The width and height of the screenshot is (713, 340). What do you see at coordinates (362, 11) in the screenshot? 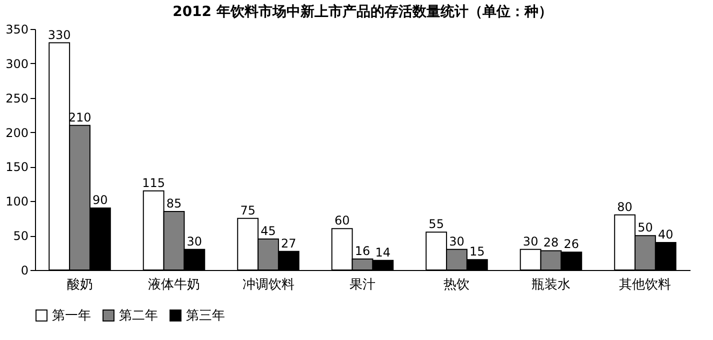
I see `chart-title: 2012 年饮料市场中新上市产品的存活数量统计（单位：种）` at bounding box center [362, 11].